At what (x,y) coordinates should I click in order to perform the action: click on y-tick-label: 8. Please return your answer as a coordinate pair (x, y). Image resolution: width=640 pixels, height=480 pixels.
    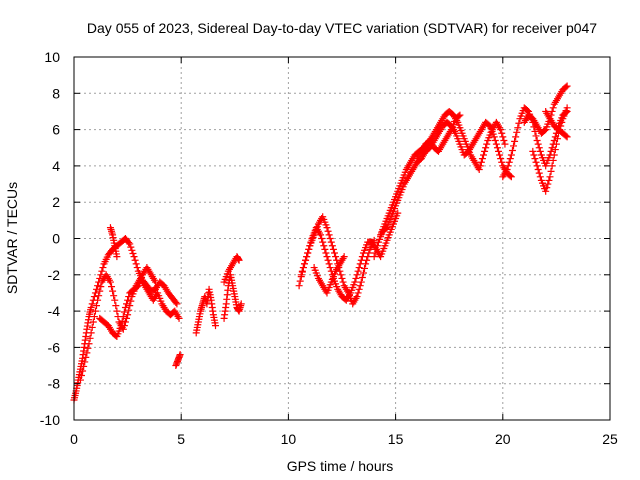
    Looking at the image, I should click on (56, 93).